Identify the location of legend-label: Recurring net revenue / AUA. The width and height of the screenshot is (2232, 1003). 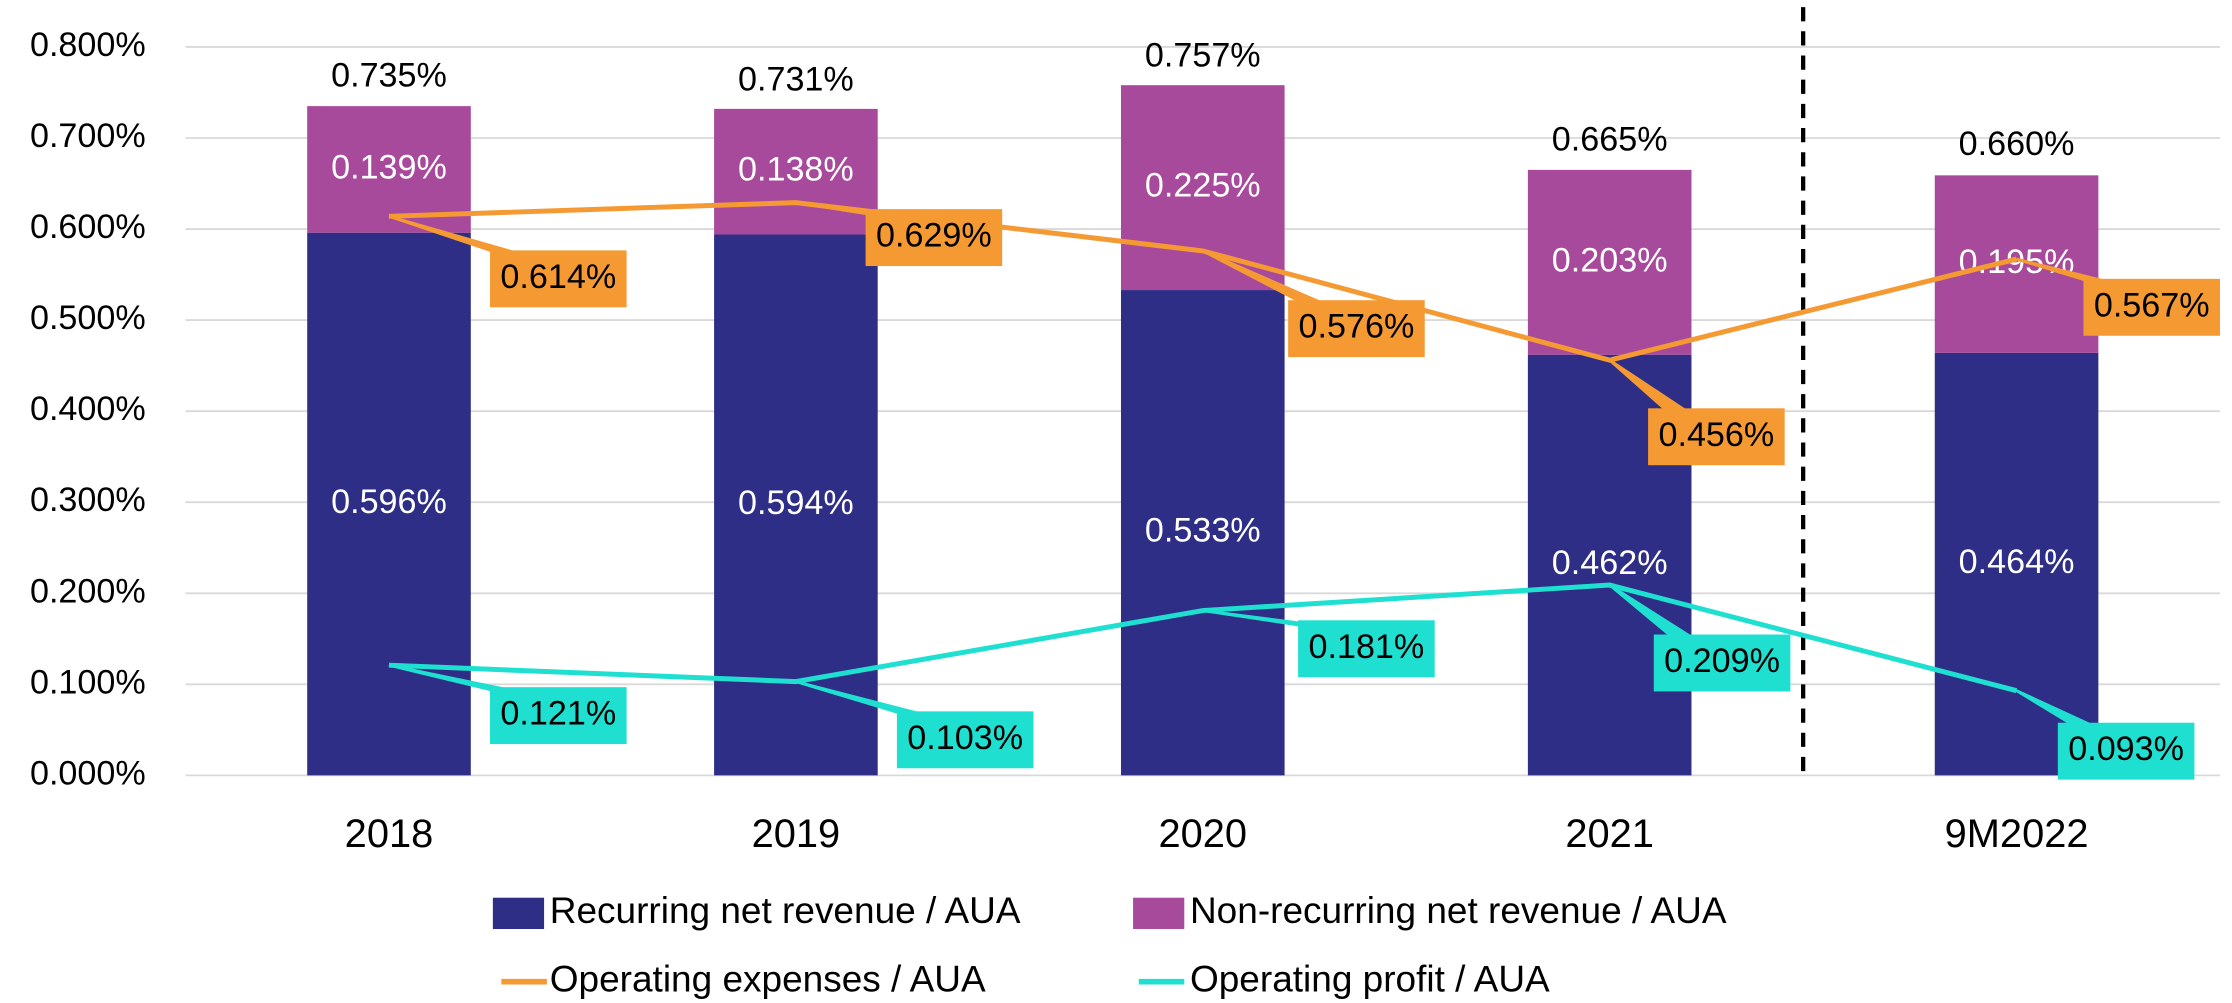
(785, 910).